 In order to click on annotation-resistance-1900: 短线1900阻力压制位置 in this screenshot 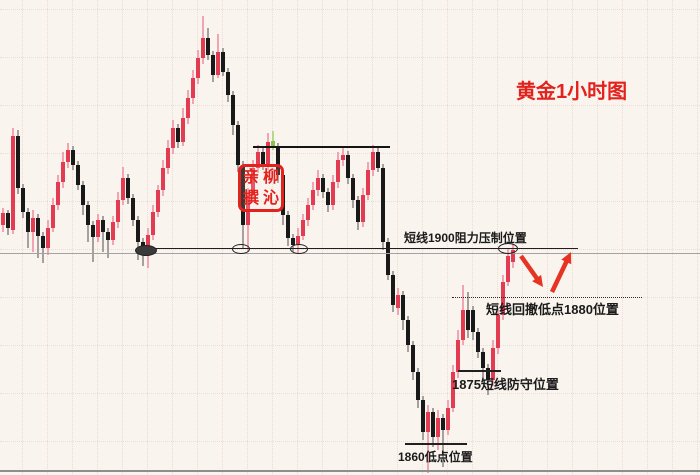, I will do `click(465, 238)`.